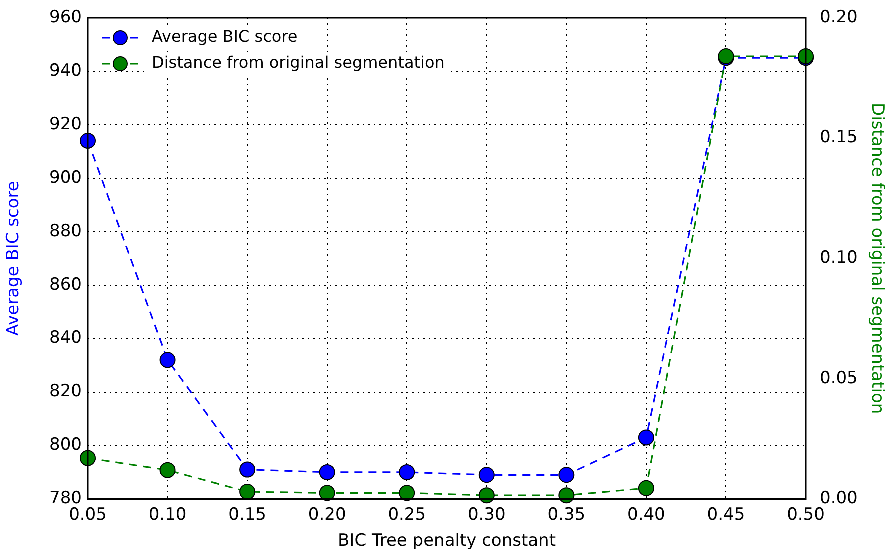 This screenshot has width=891, height=556. What do you see at coordinates (14, 258) in the screenshot?
I see `y-axis-title: Average BIC score` at bounding box center [14, 258].